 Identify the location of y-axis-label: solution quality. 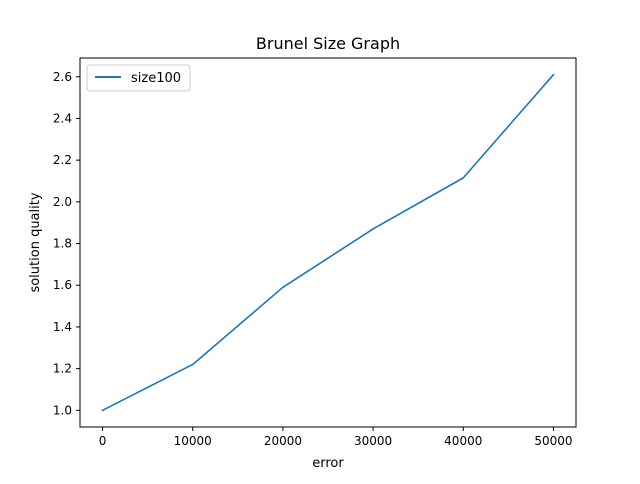
(35, 242).